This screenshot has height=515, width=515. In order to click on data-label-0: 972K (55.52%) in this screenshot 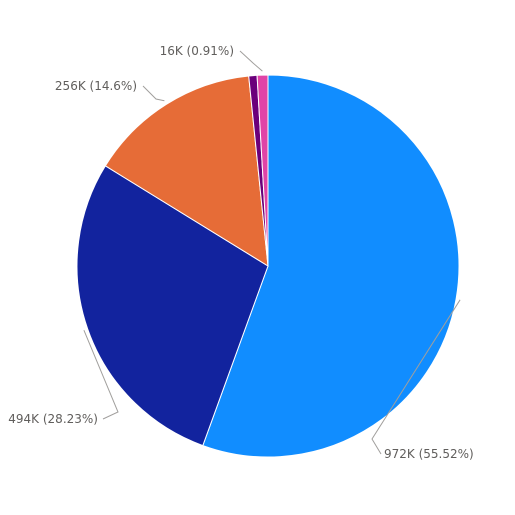, I will do `click(429, 454)`.